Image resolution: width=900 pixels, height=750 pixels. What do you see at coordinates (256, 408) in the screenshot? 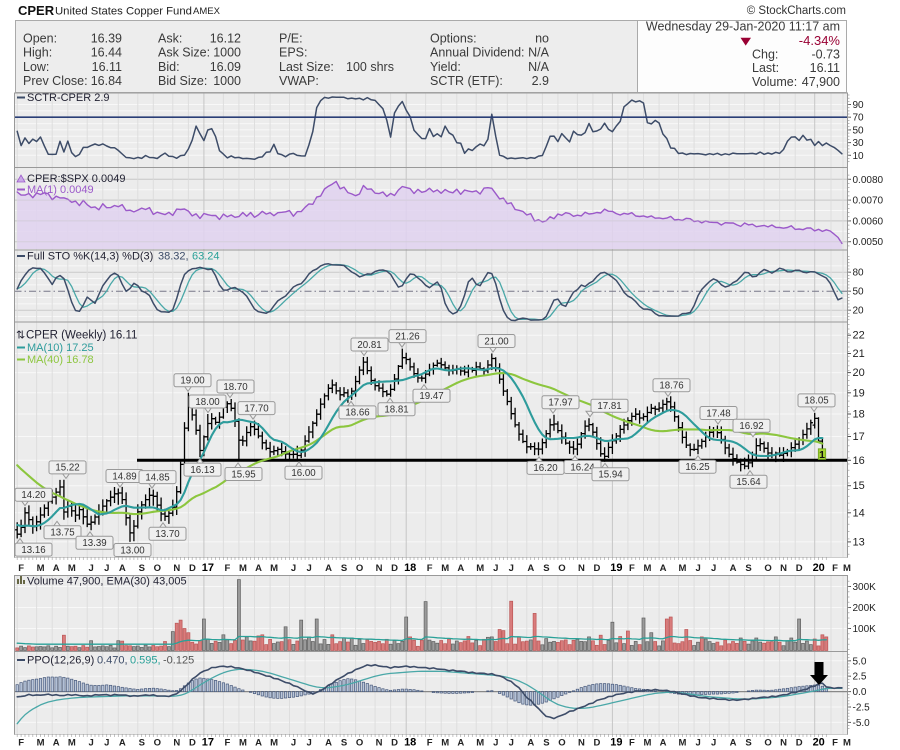
I see `svg-text: 17.70` at bounding box center [256, 408].